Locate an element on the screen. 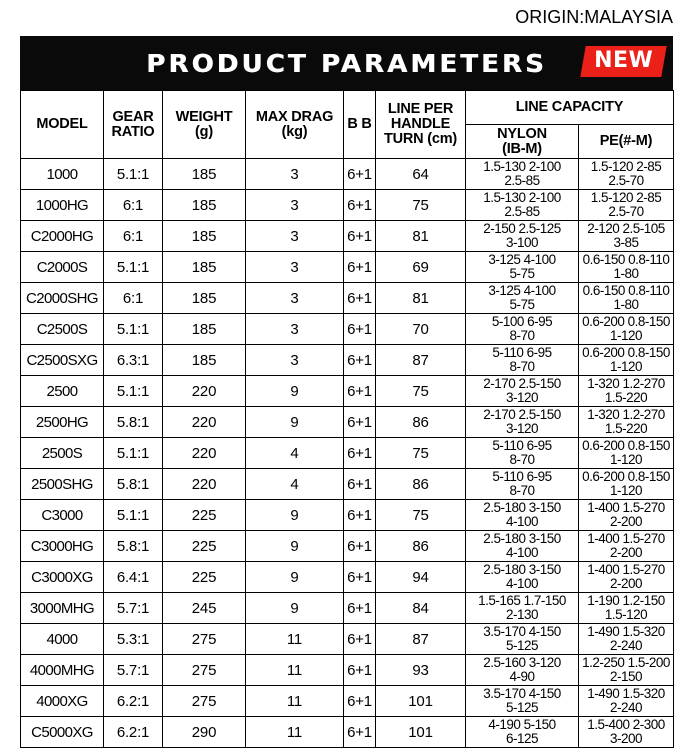 The width and height of the screenshot is (693, 748). cell-nylon-line2: 4-100 is located at coordinates (522, 583).